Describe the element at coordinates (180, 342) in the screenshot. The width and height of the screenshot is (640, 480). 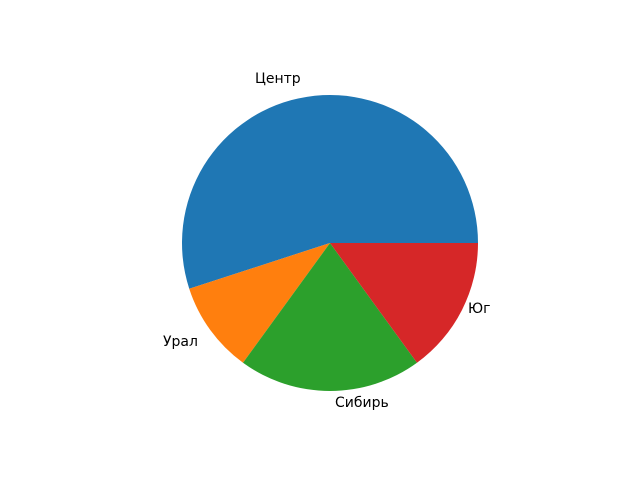
I see `pie-slice-label: Урал` at that location.